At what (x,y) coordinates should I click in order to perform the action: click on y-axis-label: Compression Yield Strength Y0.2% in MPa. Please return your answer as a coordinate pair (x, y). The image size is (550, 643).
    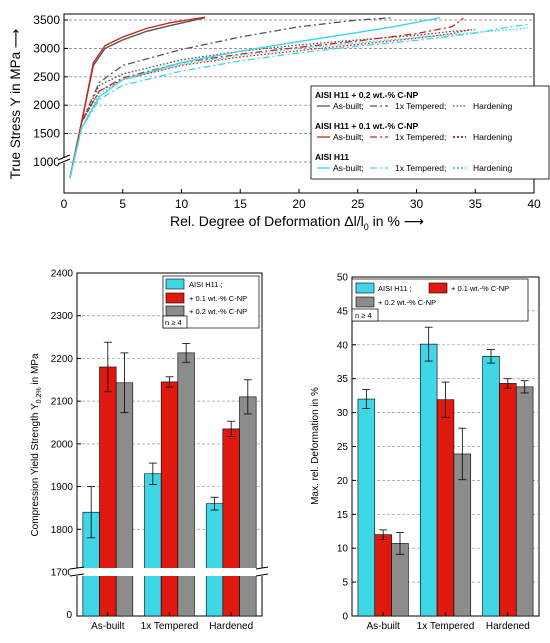
    Looking at the image, I should click on (36, 445).